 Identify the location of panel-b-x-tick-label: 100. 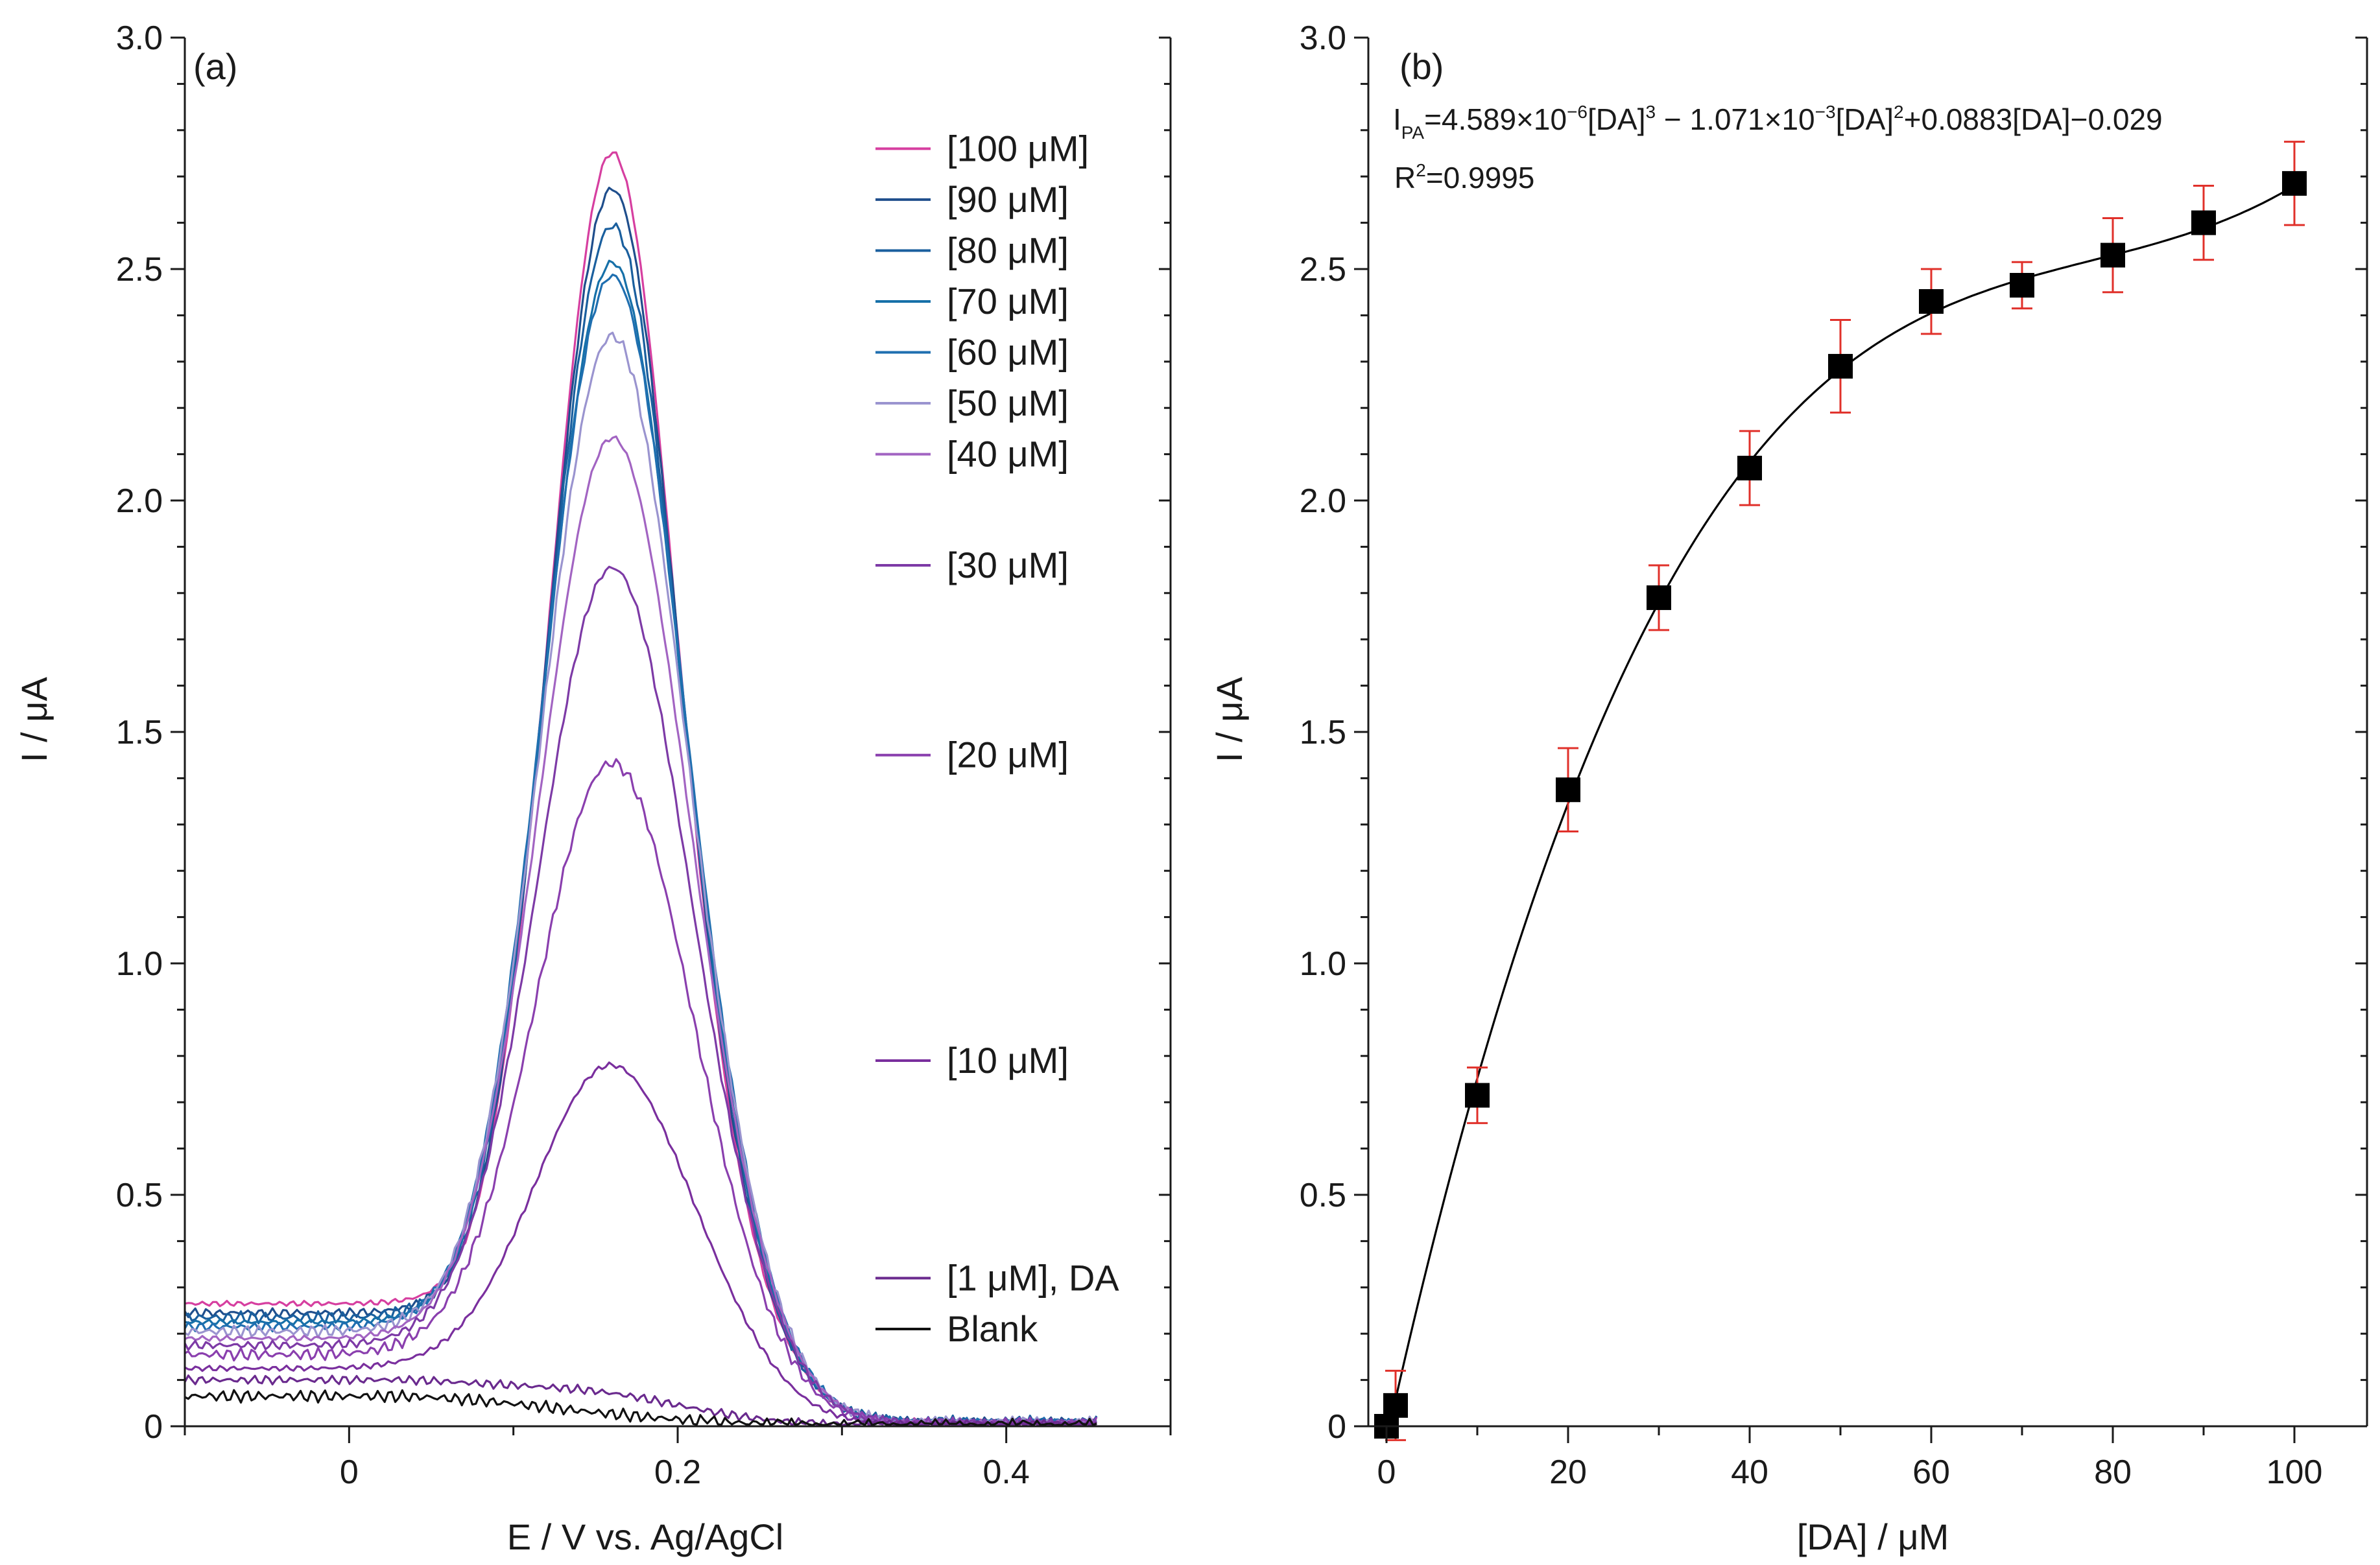
(2295, 1472).